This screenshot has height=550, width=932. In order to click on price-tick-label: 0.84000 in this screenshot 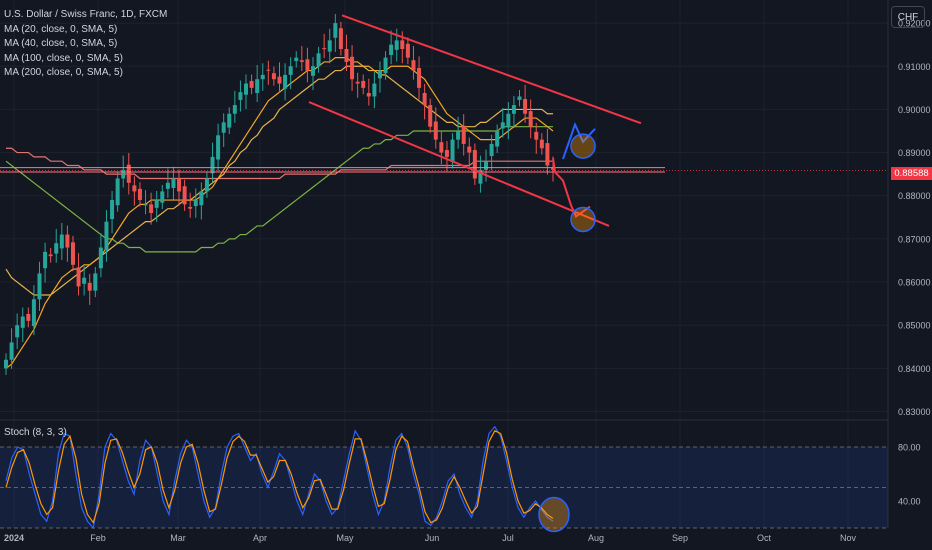, I will do `click(914, 369)`.